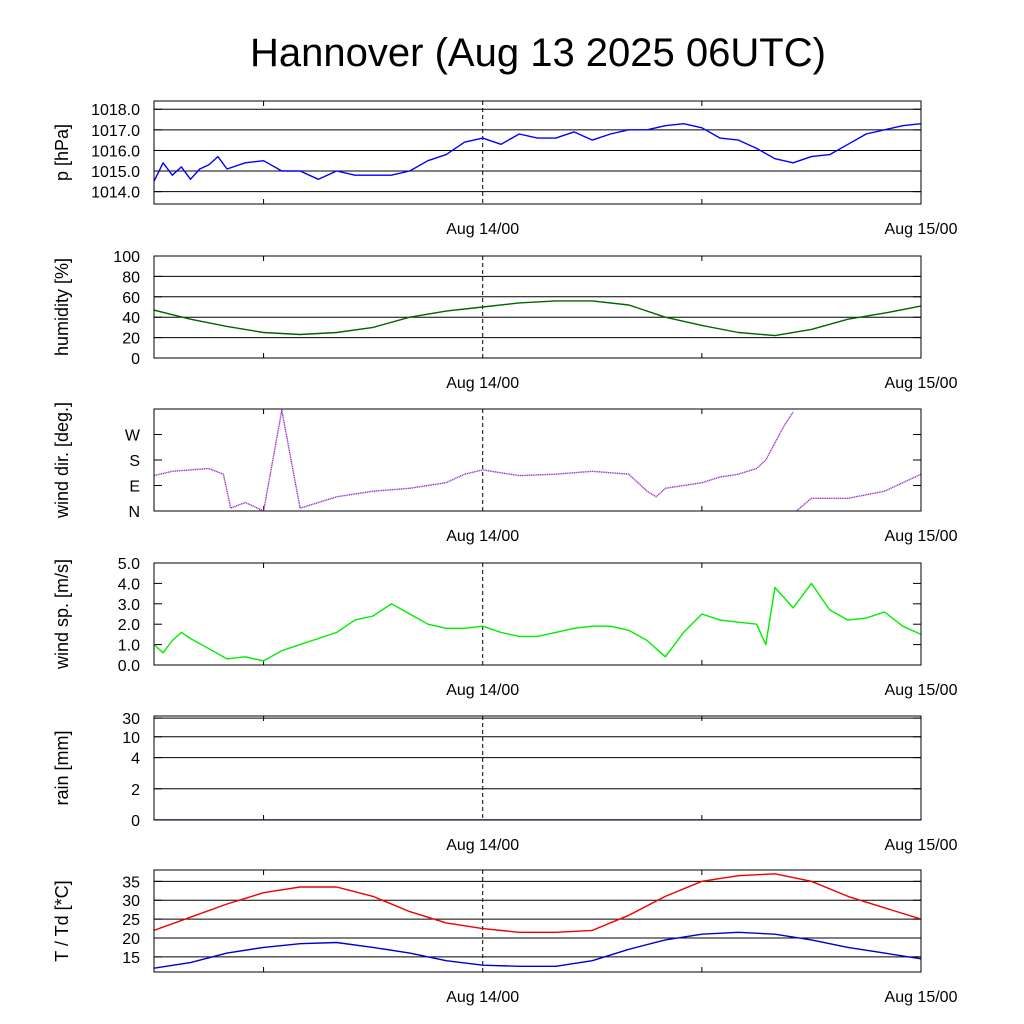  I want to click on xtick-label-wind-speed-1: Aug 15/00, so click(921, 690).